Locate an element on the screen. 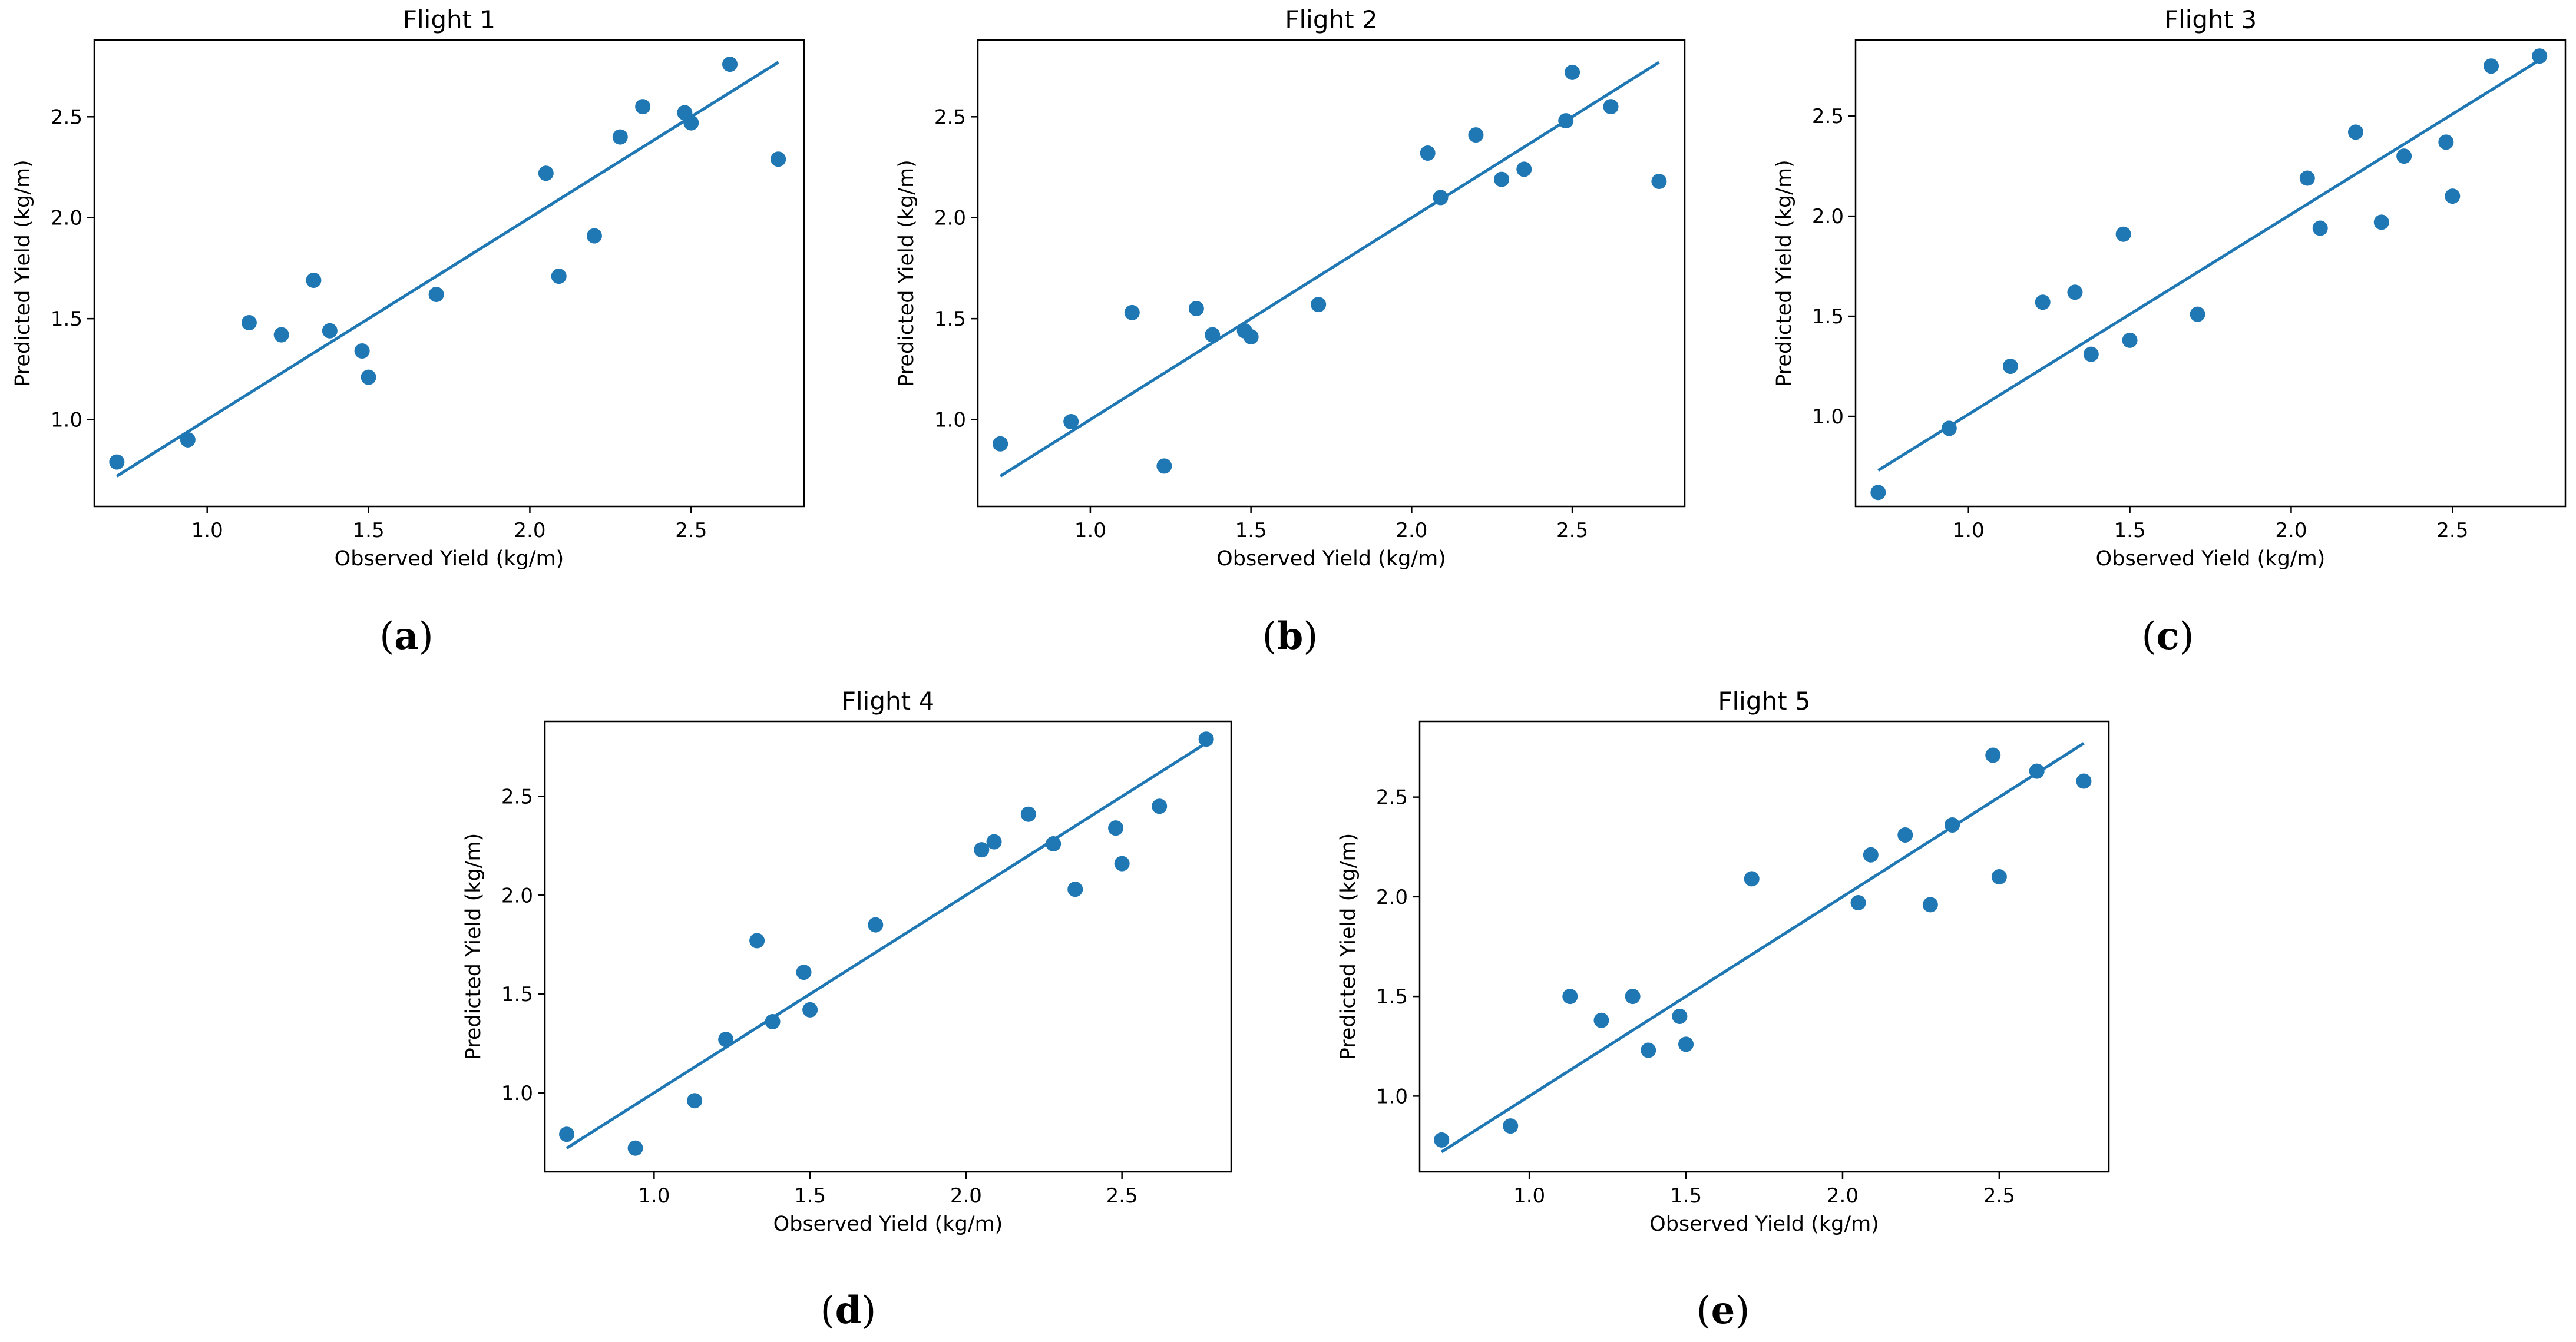 Image resolution: width=2576 pixels, height=1342 pixels. panel-caption-letter: a is located at coordinates (406, 636).